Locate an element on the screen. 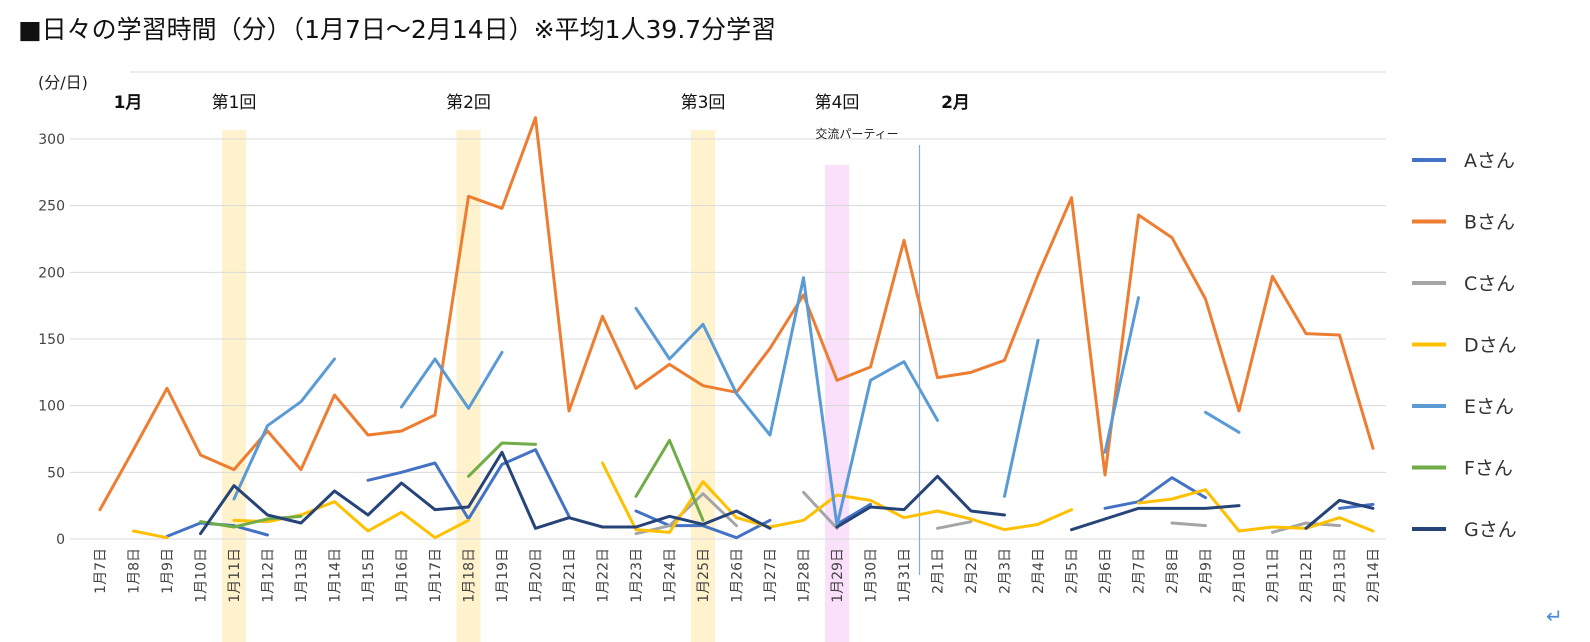 The width and height of the screenshot is (1590, 642). x-tick-label: 1月12日 is located at coordinates (269, 575).